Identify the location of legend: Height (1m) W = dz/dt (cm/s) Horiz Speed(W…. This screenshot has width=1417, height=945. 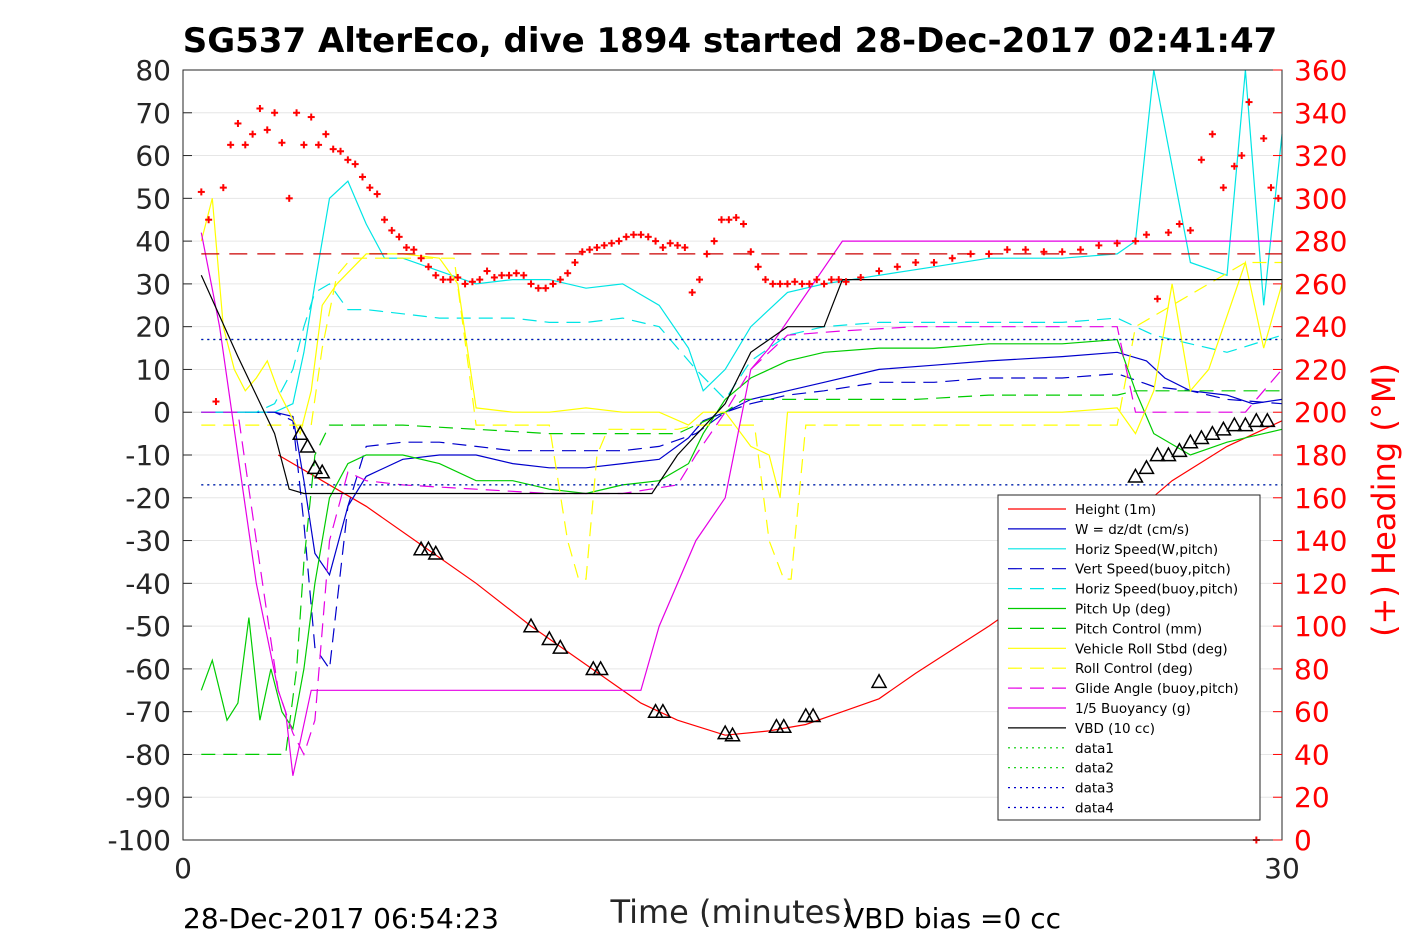
(1129, 657).